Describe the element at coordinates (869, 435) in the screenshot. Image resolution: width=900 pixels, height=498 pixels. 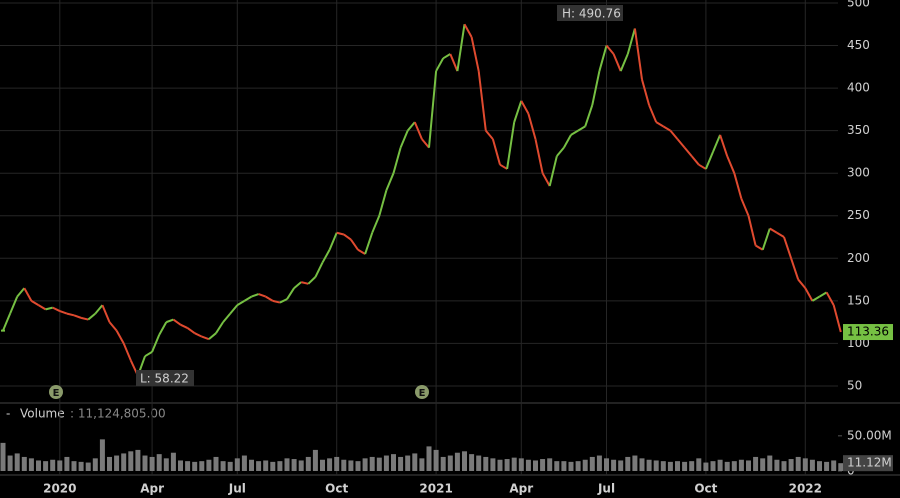
I see `y-tick-label: 50.00M` at that location.